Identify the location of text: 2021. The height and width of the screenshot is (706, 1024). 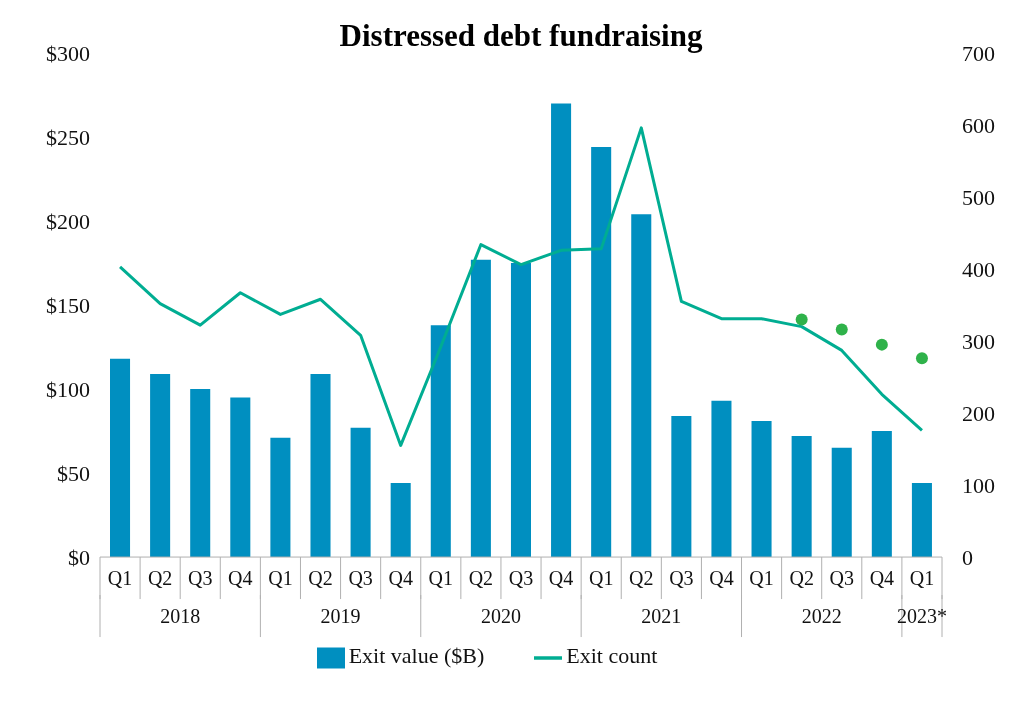
(661, 616).